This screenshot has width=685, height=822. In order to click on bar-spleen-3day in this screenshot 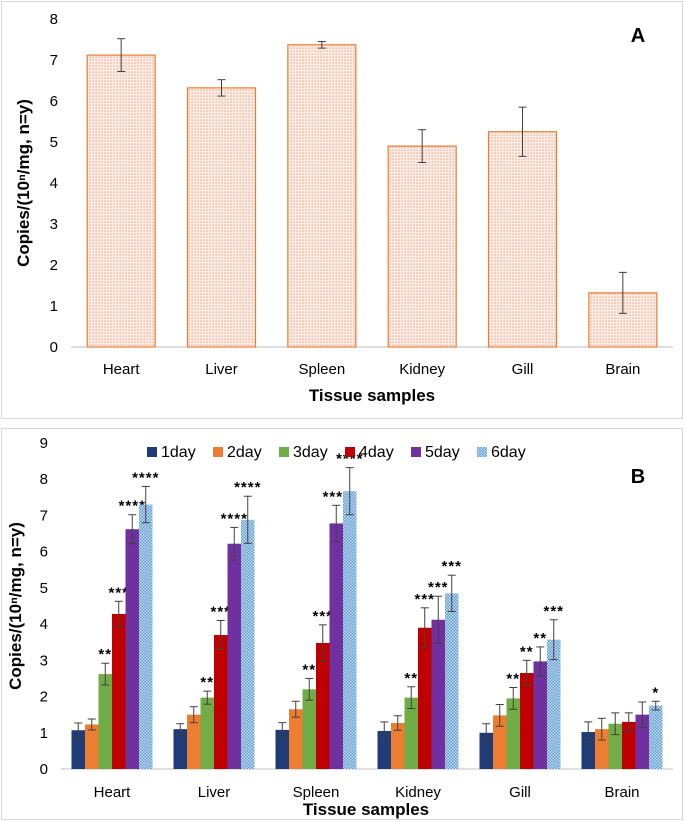, I will do `click(309, 729)`.